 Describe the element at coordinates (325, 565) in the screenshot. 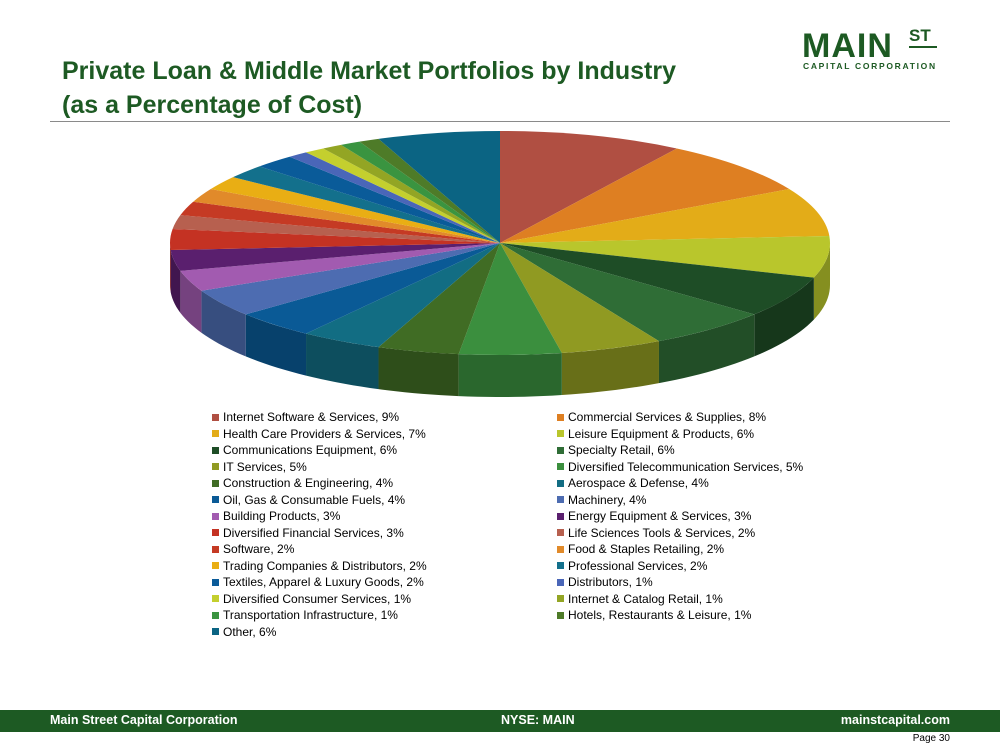

I see `legend-label: Trading Companies & Distributors, 2%` at that location.